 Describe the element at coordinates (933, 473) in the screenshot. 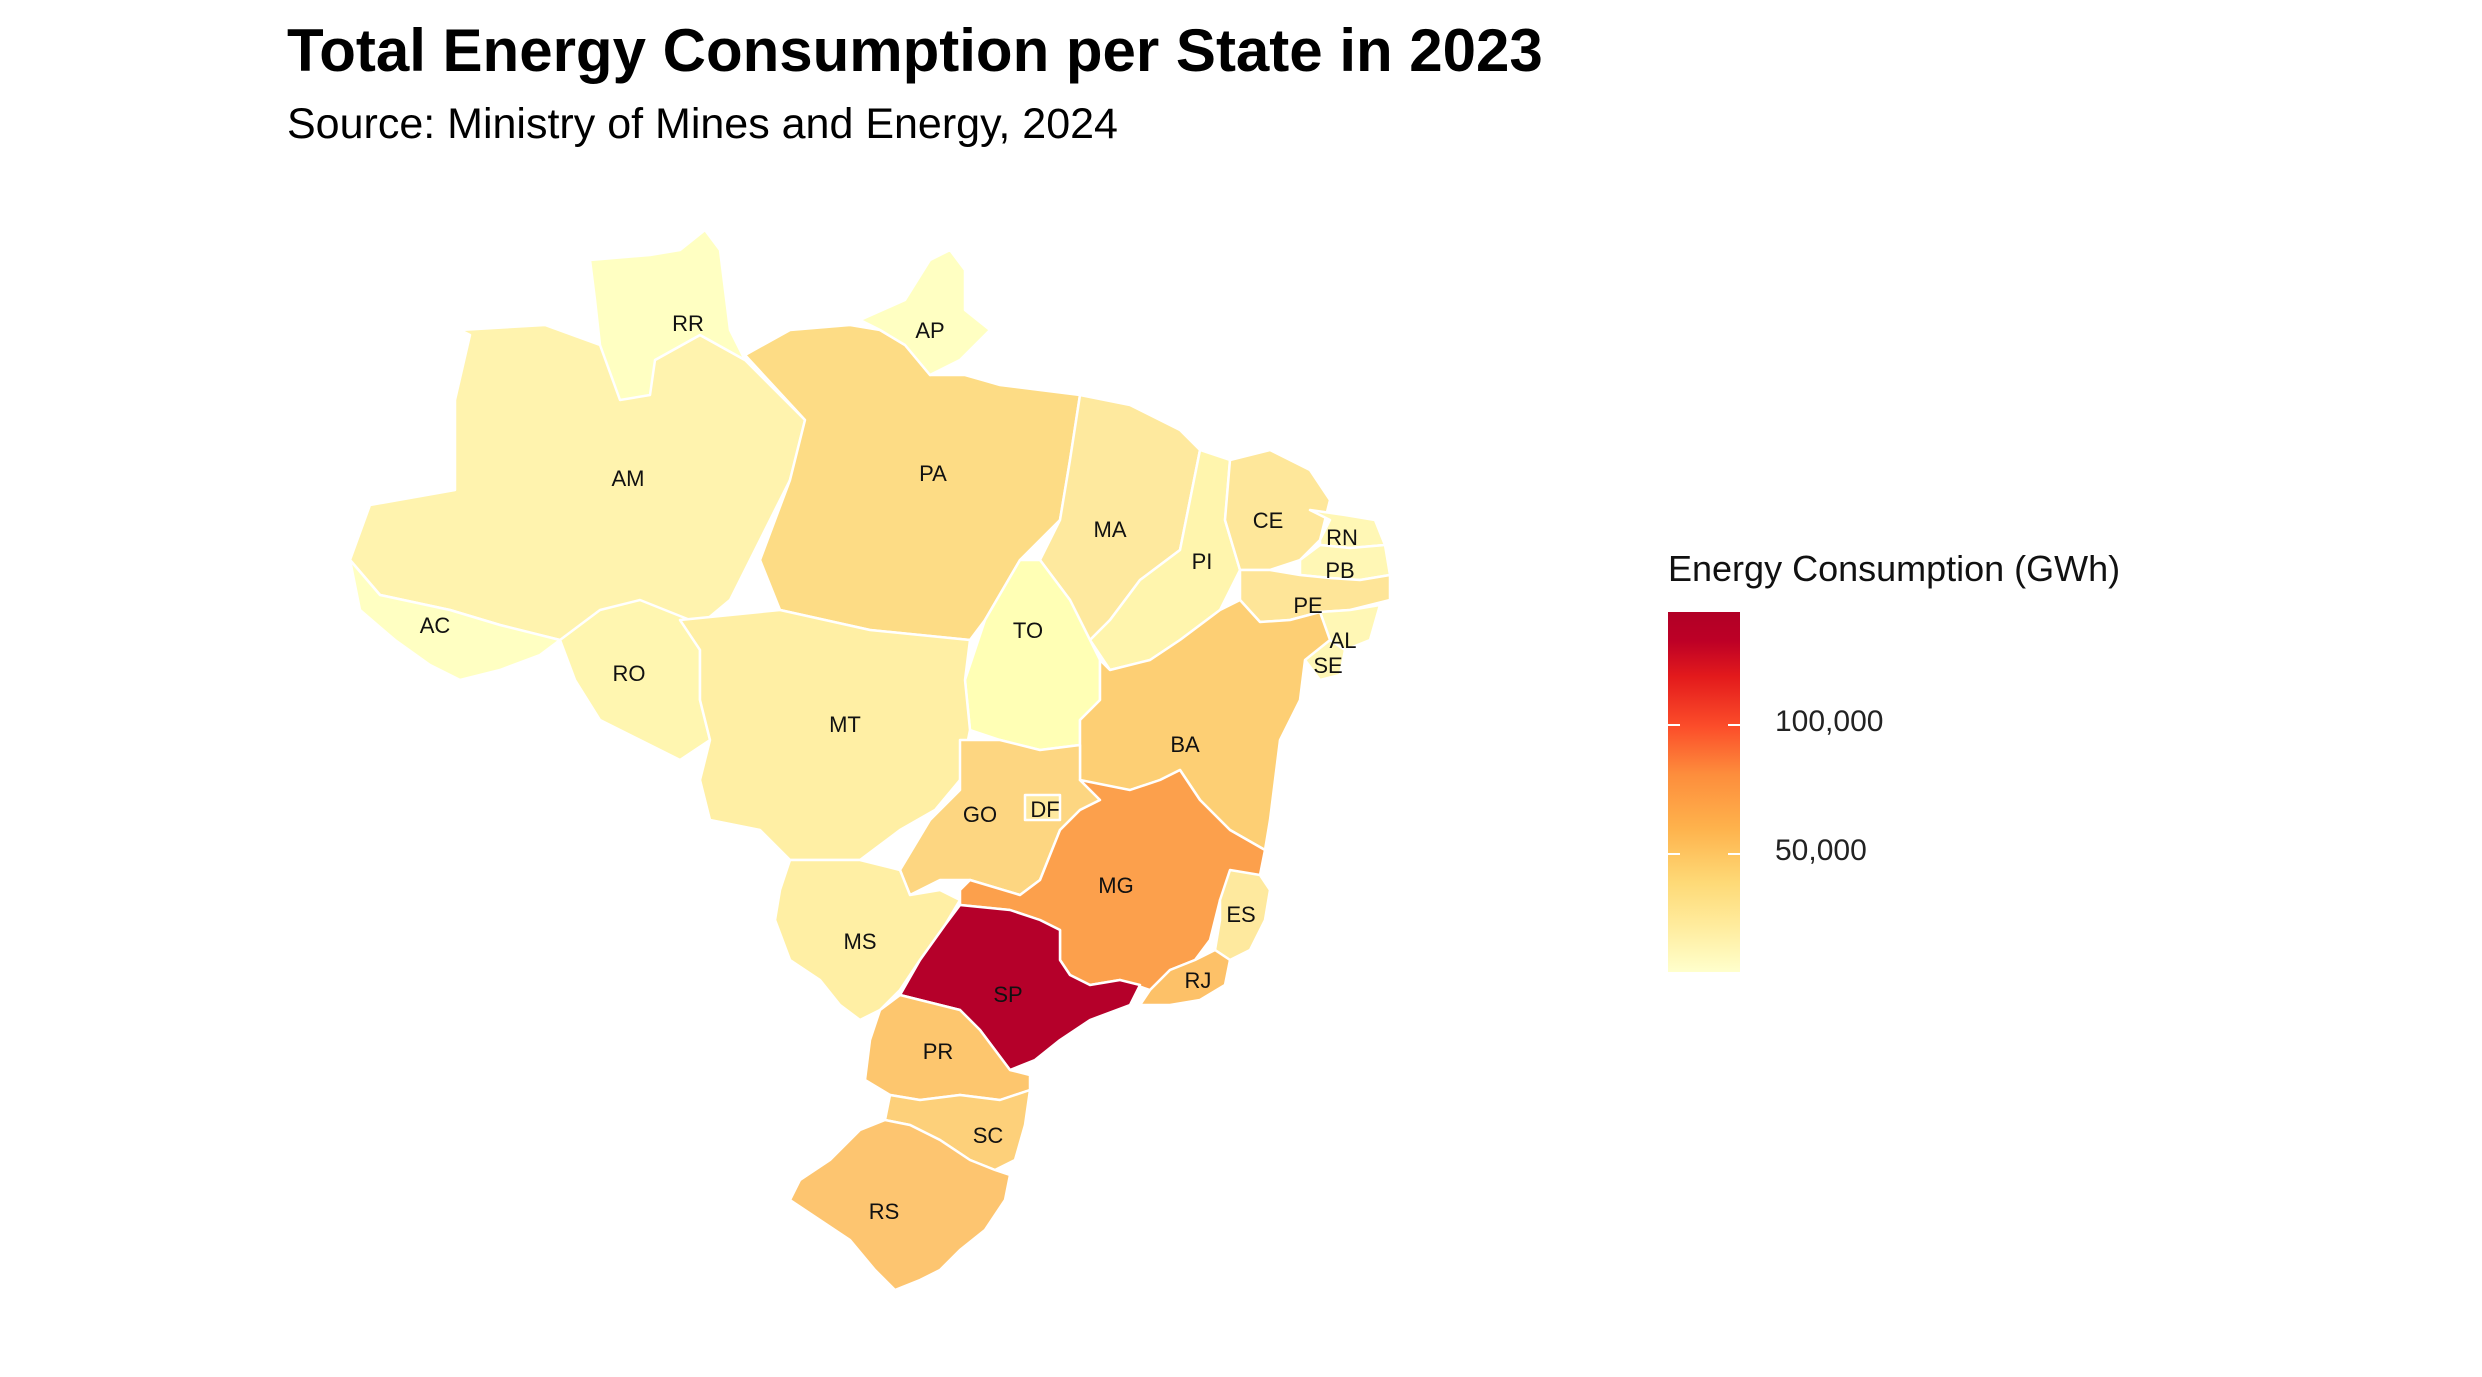

I see `label-pa: PA` at that location.